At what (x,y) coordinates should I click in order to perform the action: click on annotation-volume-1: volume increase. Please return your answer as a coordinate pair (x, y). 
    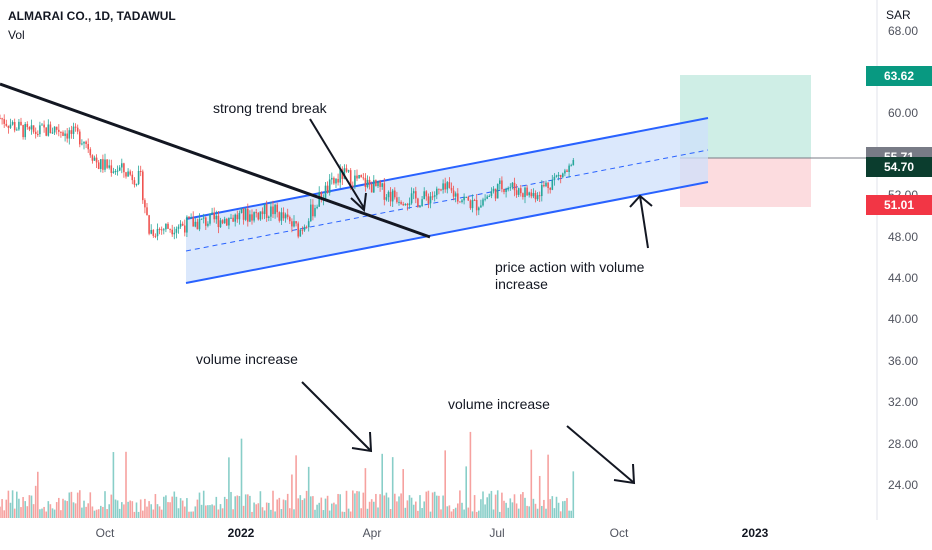
    Looking at the image, I should click on (247, 359).